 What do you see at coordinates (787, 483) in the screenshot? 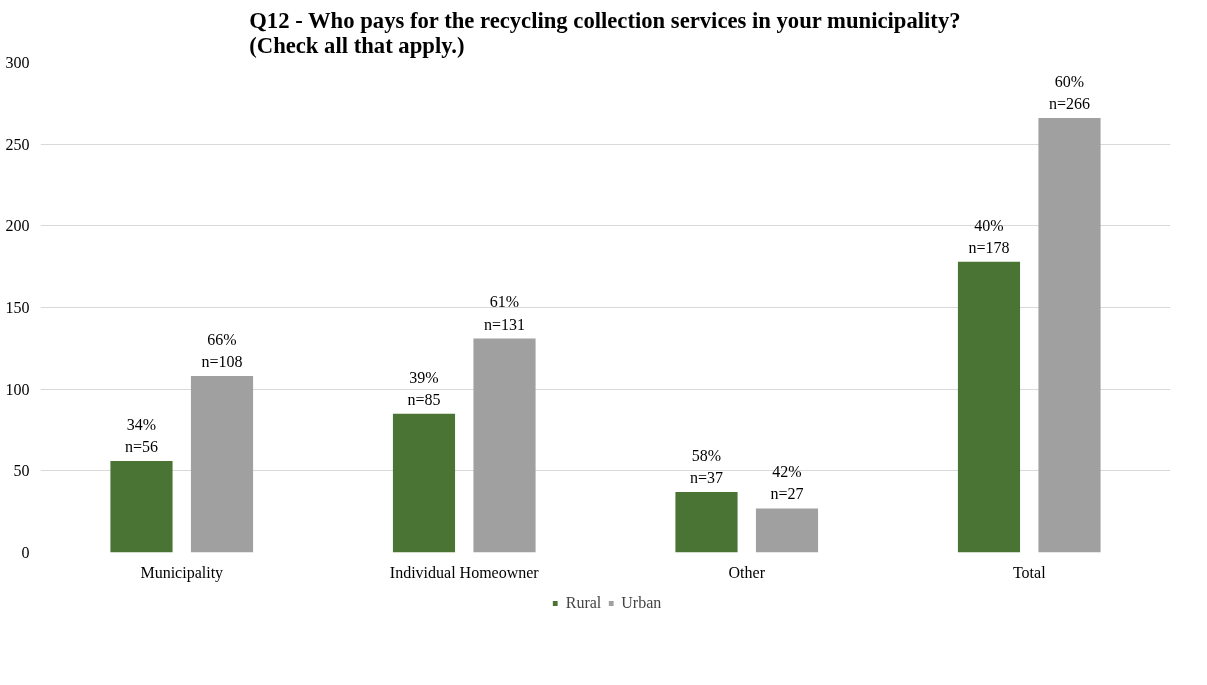
I see `data-label: 42% n=27` at bounding box center [787, 483].